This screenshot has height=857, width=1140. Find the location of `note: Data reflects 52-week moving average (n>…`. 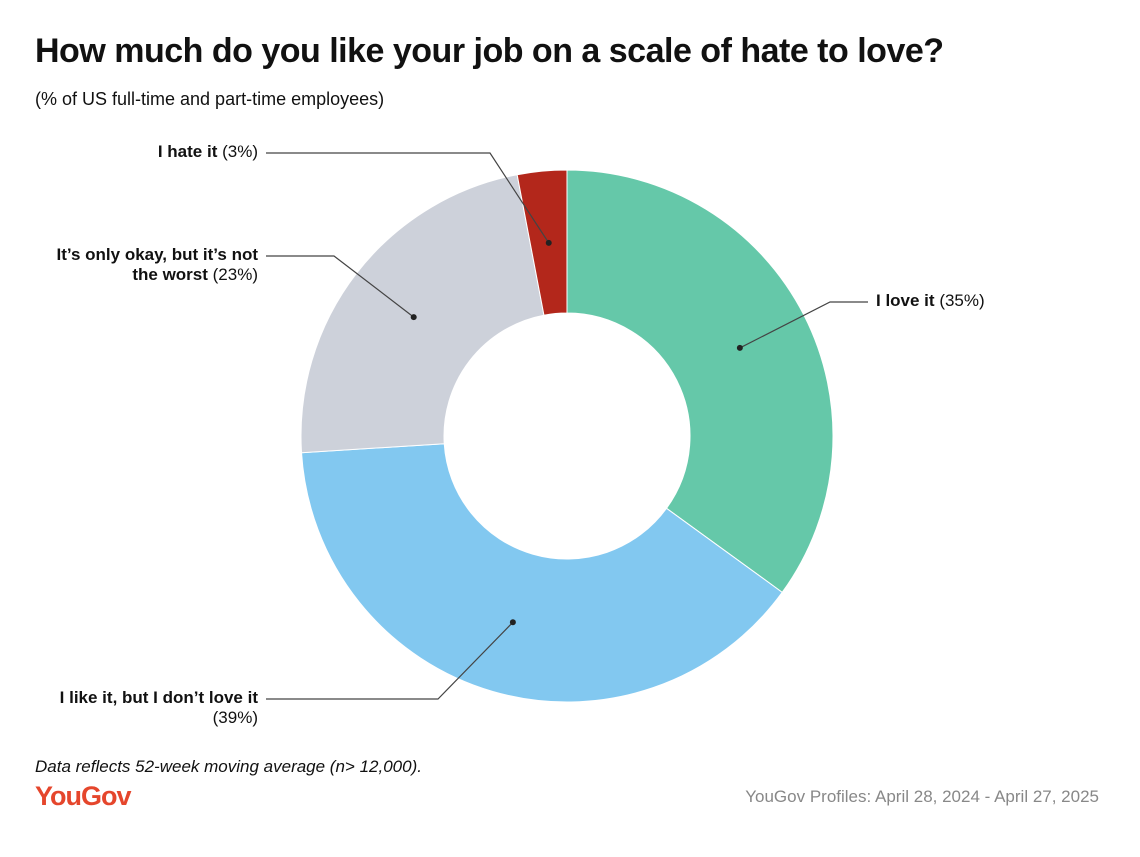

note: Data reflects 52-week moving average (n>… is located at coordinates (228, 766).